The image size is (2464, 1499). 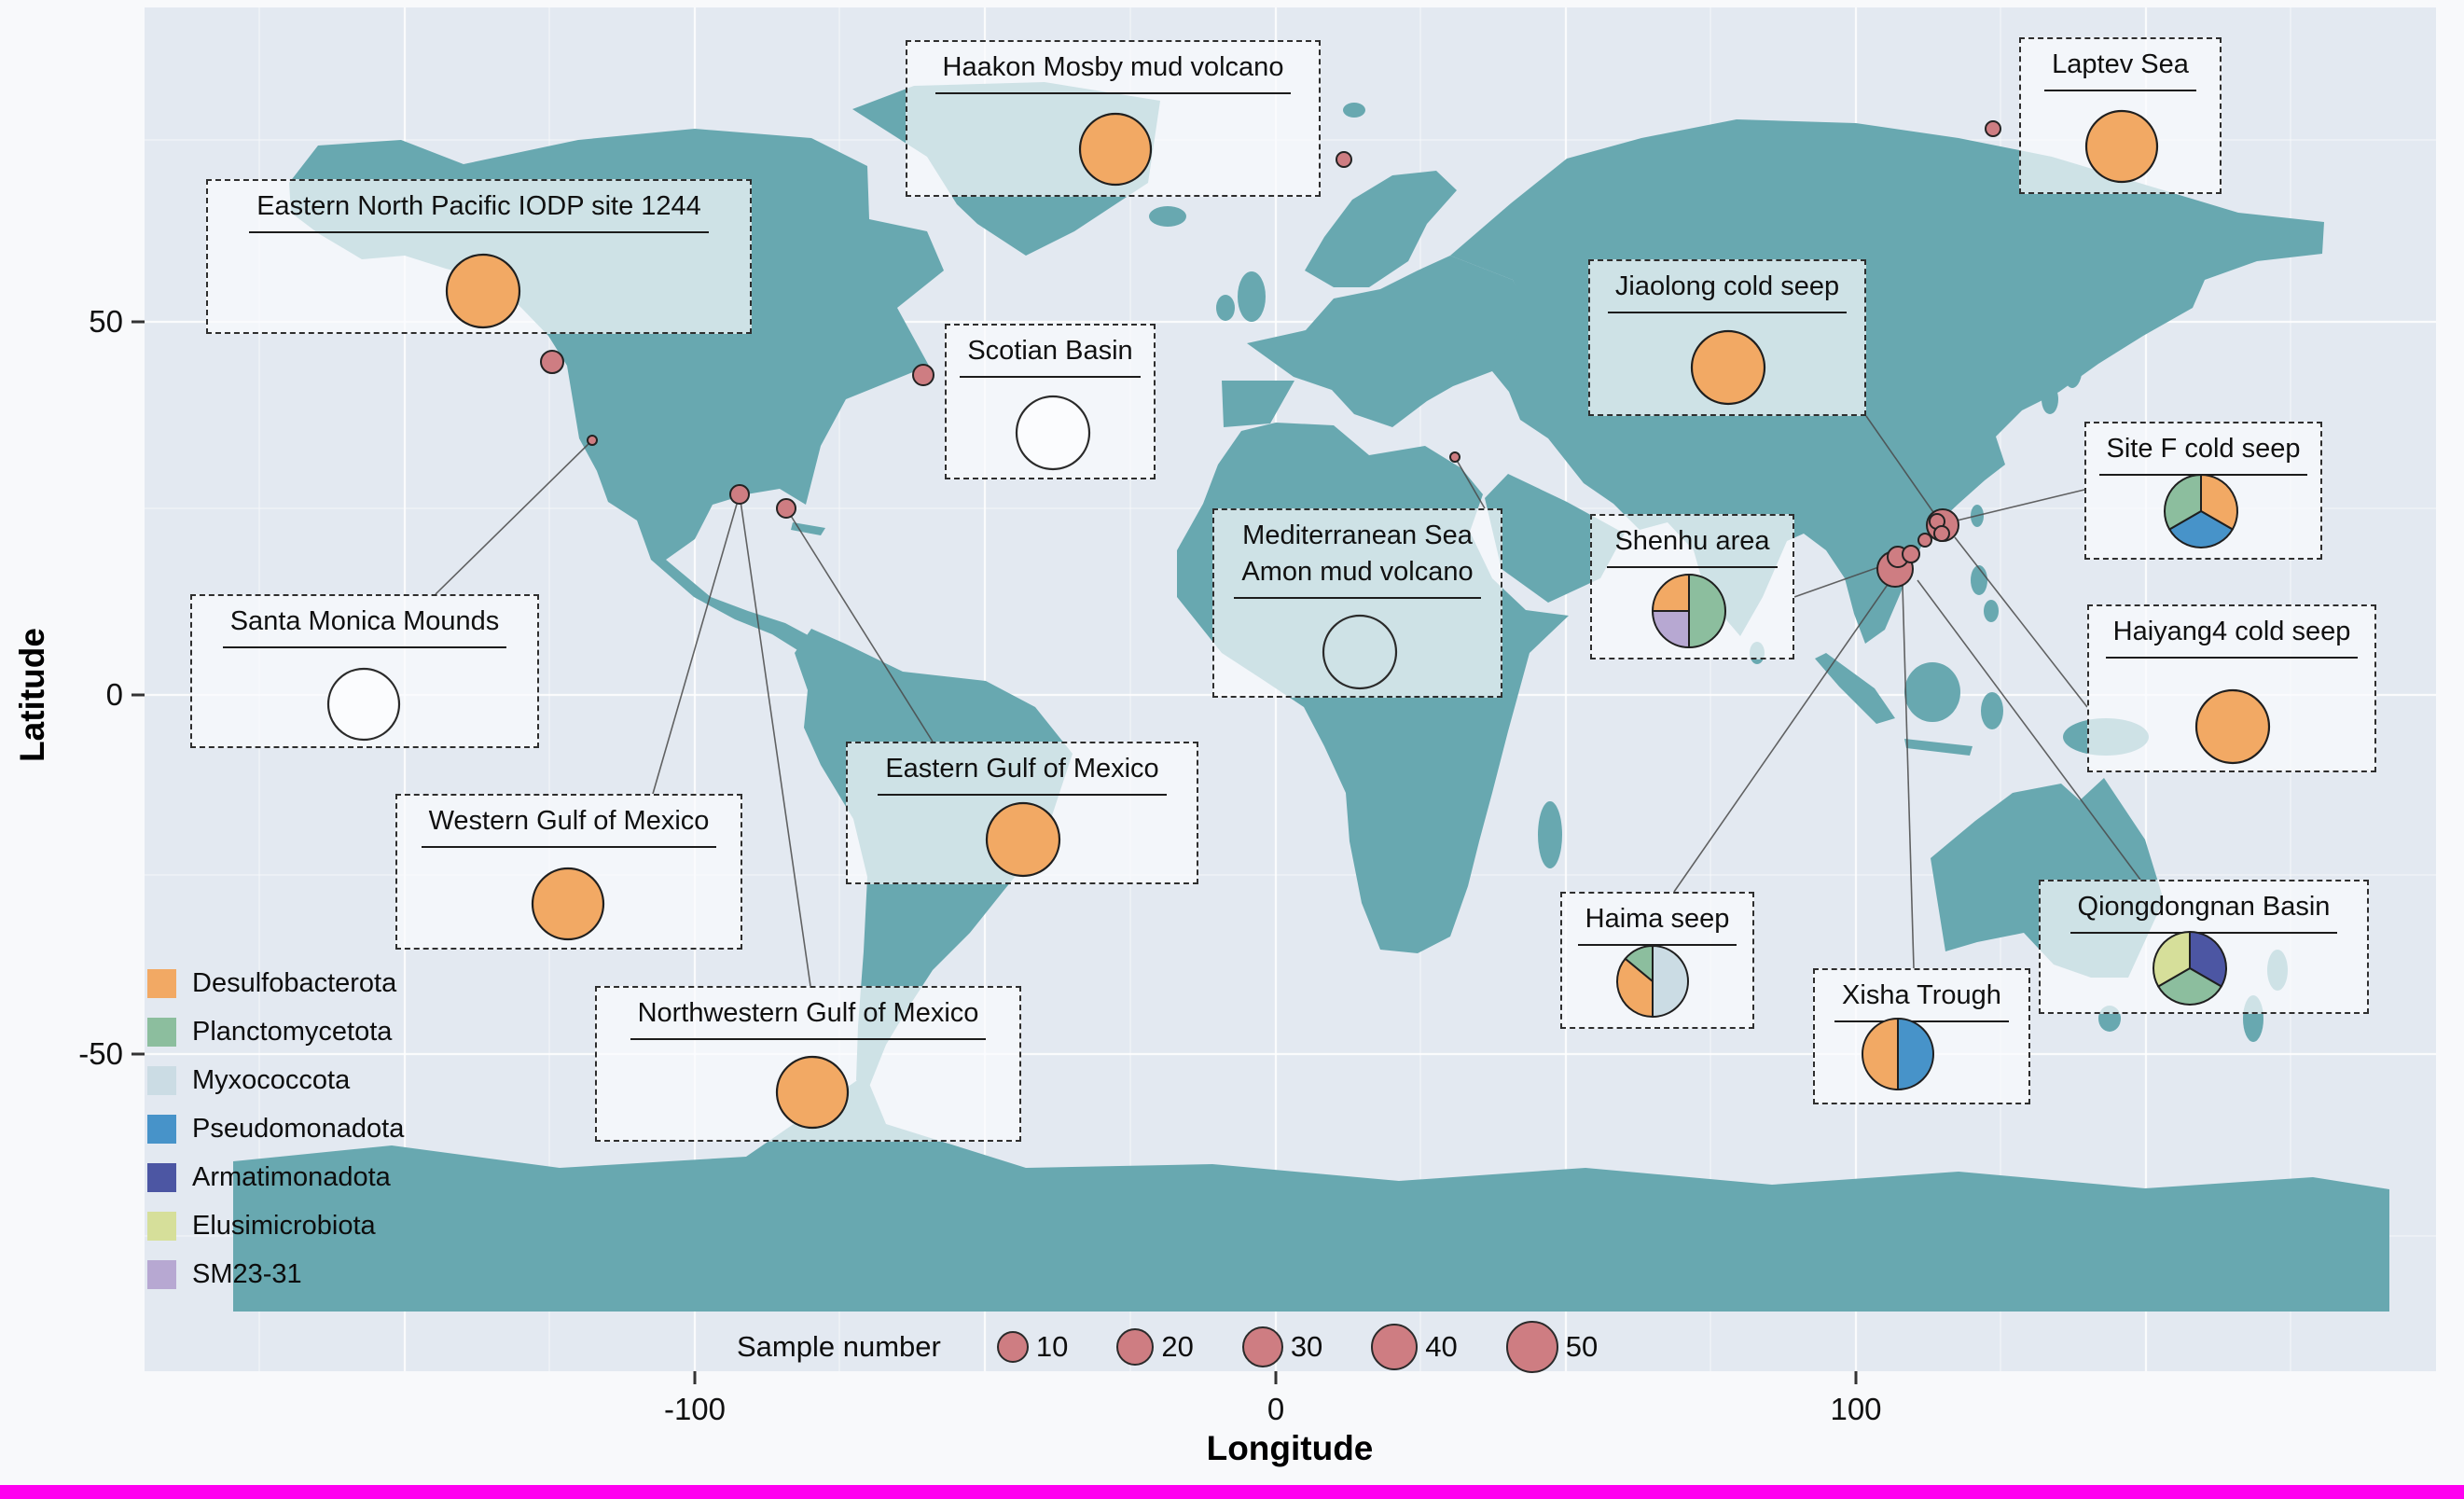 I want to click on sample-size-item: 40, so click(x=1415, y=1347).